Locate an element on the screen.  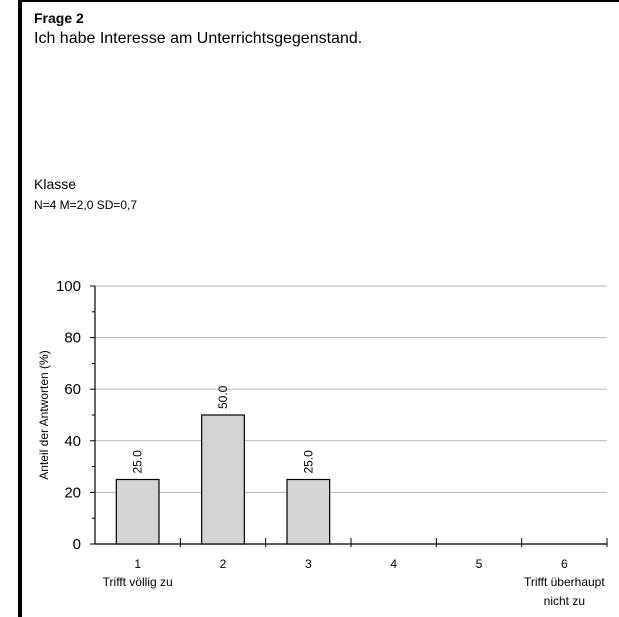
group-label: Klasse is located at coordinates (55, 184).